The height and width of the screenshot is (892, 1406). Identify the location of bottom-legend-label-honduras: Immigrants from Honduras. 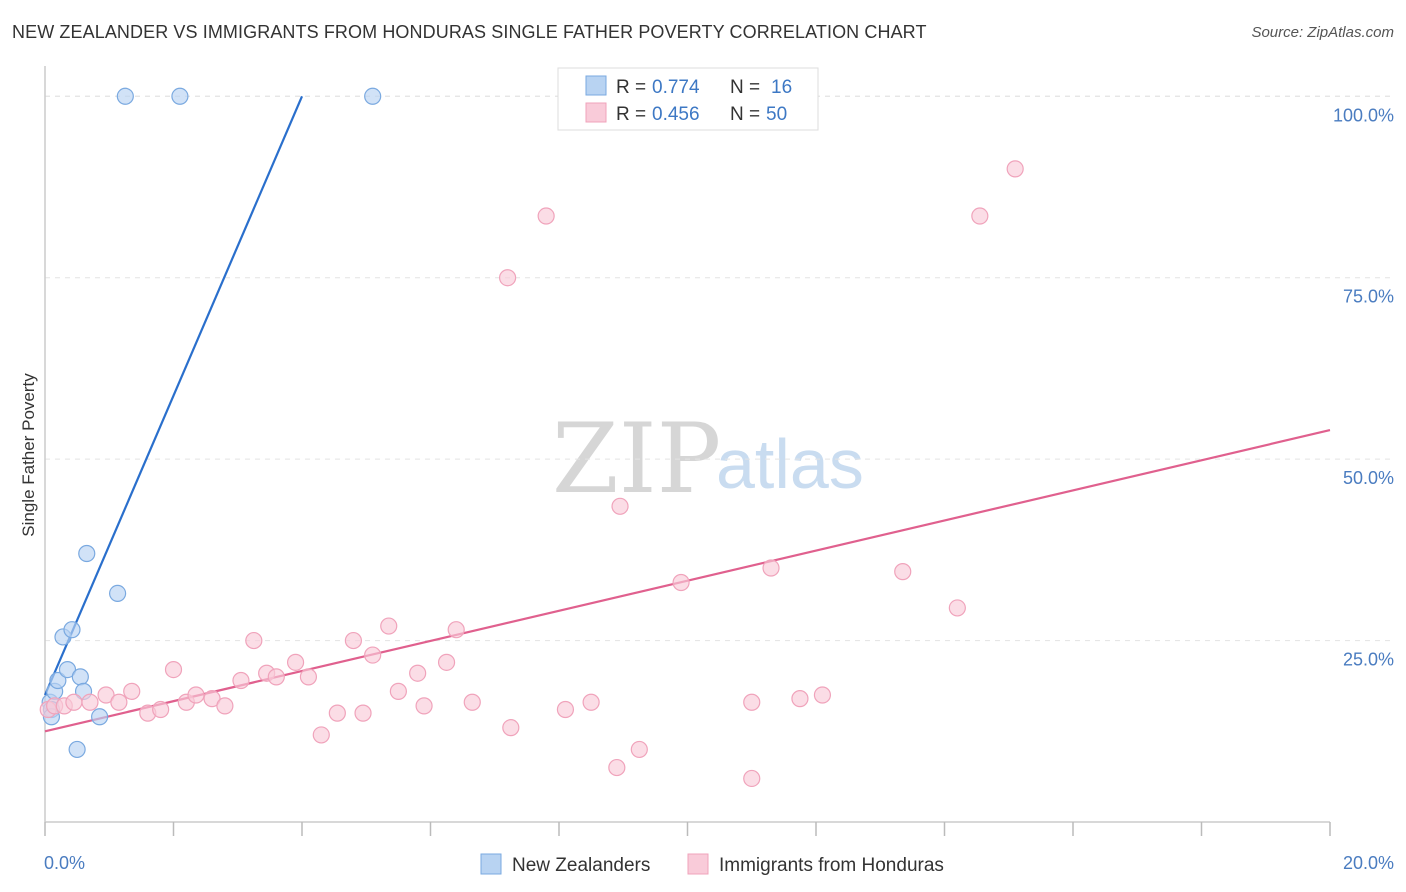
(831, 865).